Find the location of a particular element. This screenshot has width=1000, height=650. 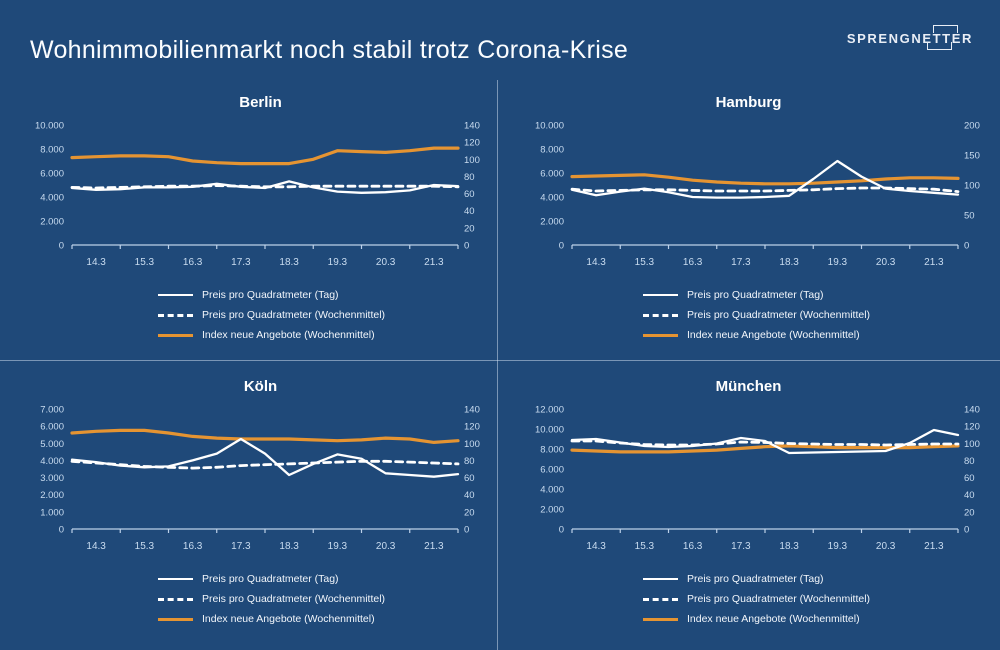

legend-item: Preis pro Quadratmeter (Tag) is located at coordinates (821, 295).